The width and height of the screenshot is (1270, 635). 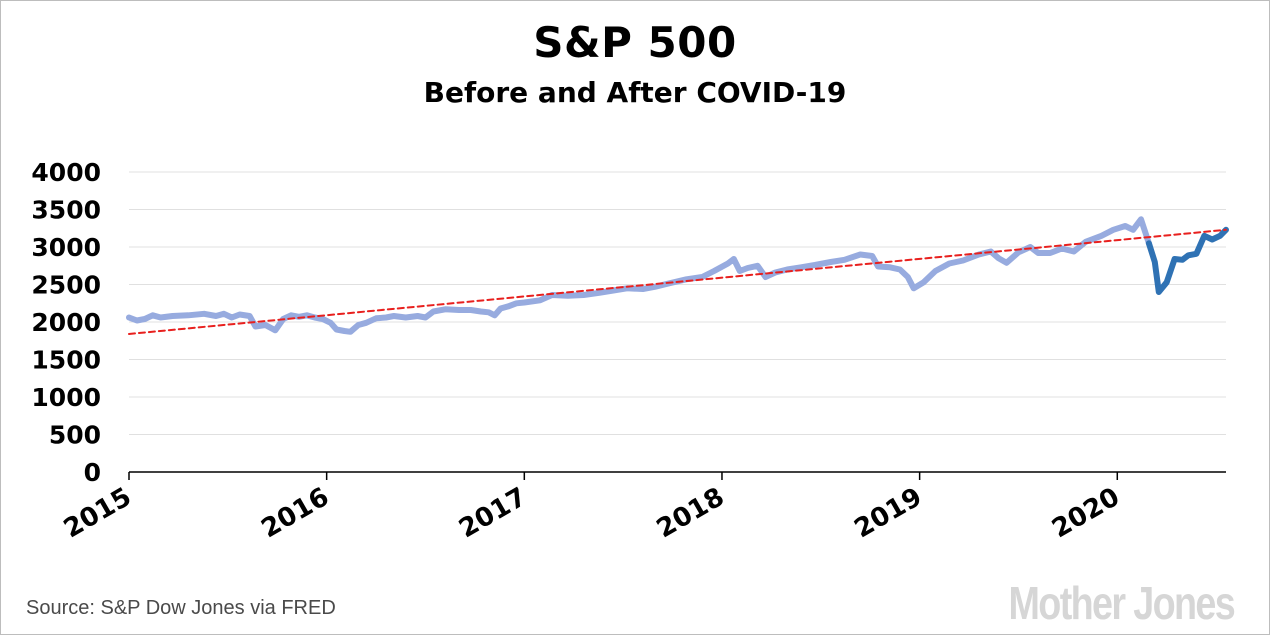 What do you see at coordinates (66, 285) in the screenshot?
I see `y-tick-label-2500: 2500` at bounding box center [66, 285].